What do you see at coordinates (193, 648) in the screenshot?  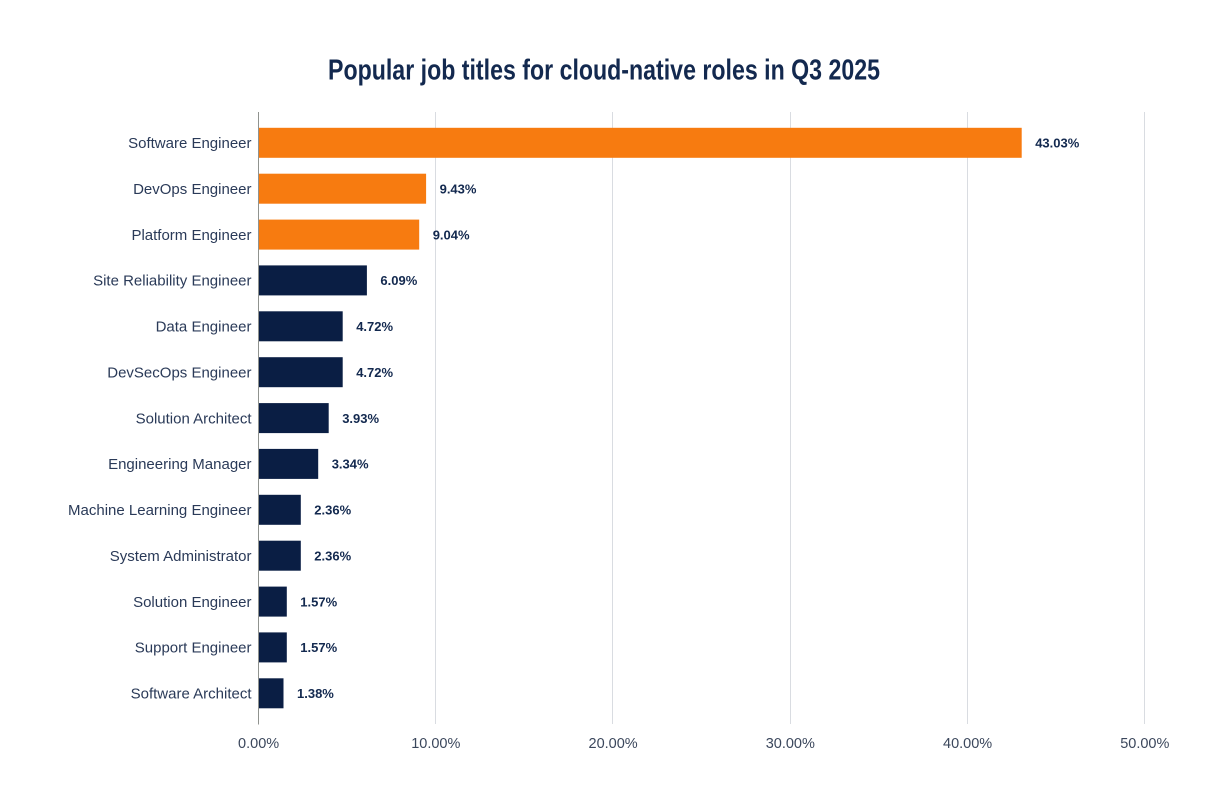 I see `svg-text: Support Engineer` at bounding box center [193, 648].